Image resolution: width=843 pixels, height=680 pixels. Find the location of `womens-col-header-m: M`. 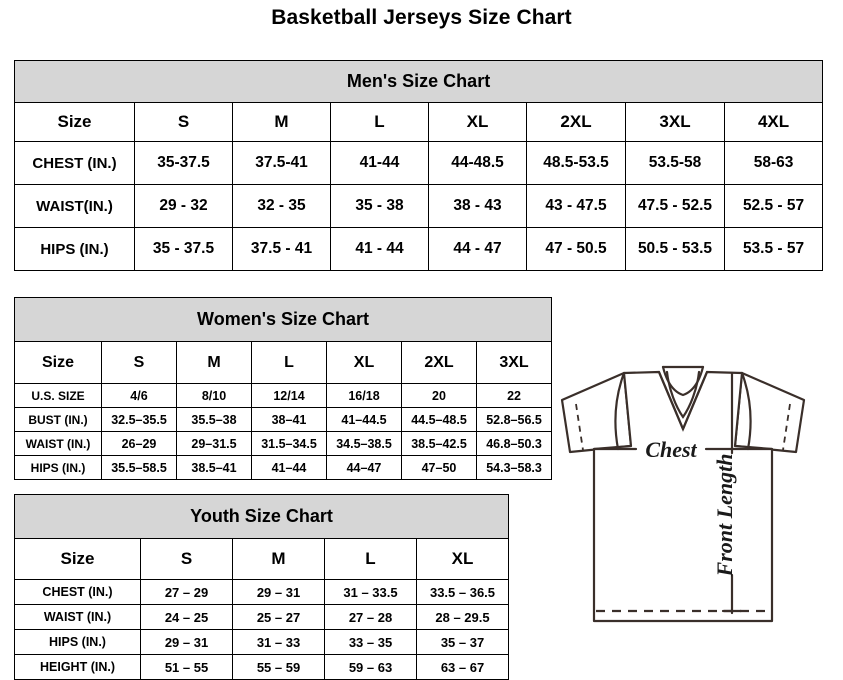

womens-col-header-m: M is located at coordinates (214, 362).